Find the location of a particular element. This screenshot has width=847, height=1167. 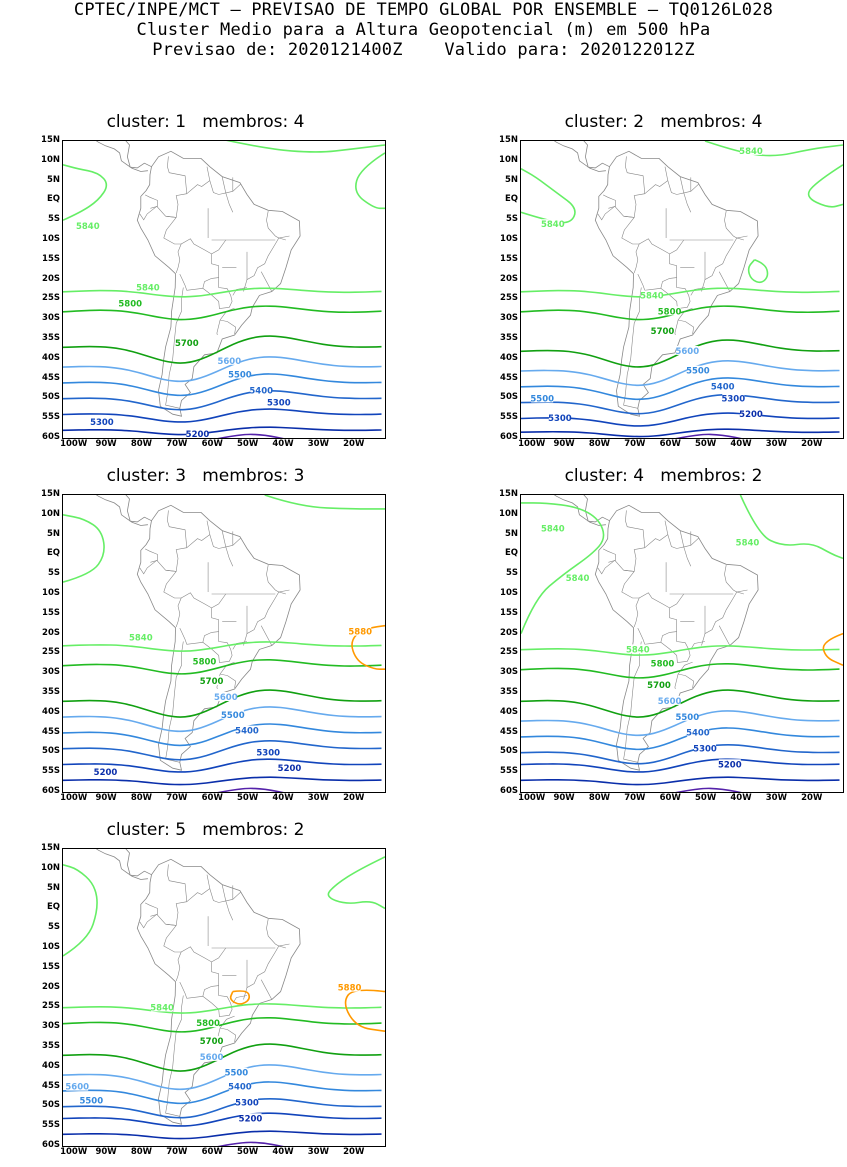

lon-tick-label: 100W is located at coordinates (74, 798).